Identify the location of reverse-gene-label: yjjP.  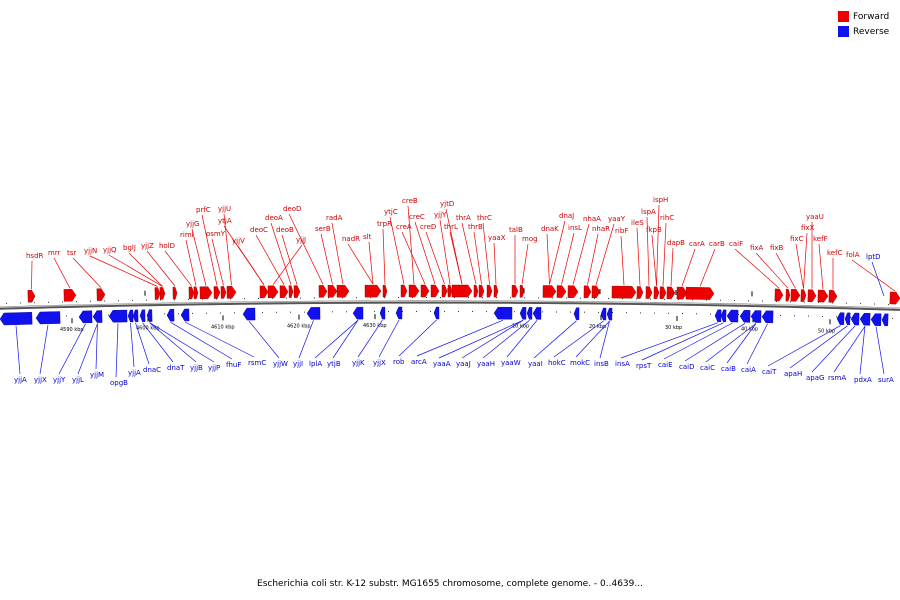
(214, 368).